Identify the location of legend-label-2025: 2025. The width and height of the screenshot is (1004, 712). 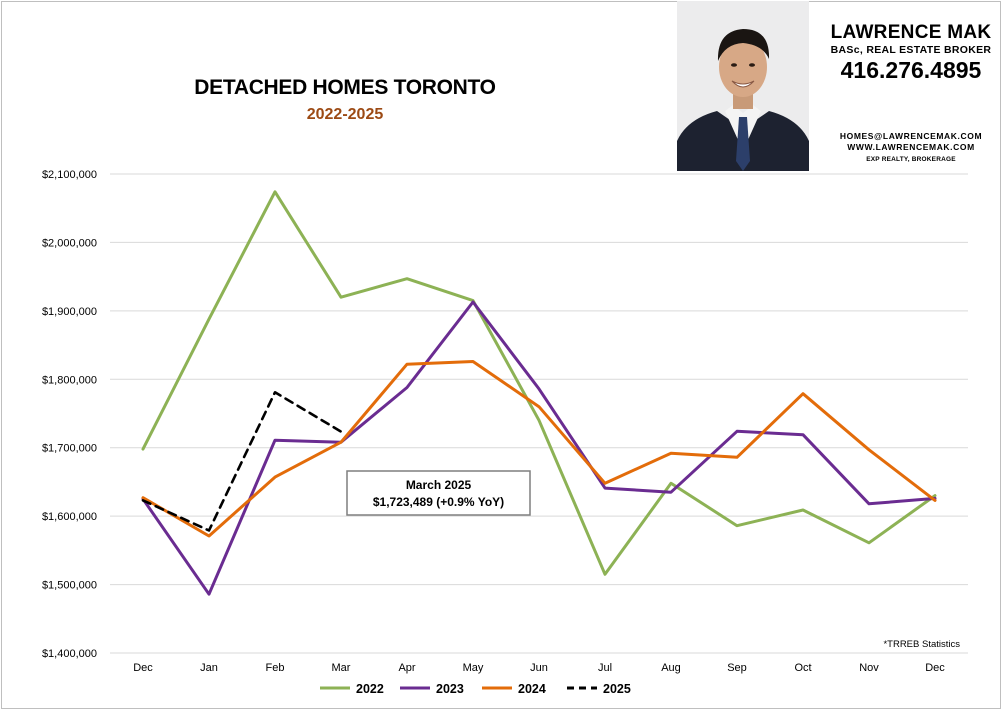
(617, 689).